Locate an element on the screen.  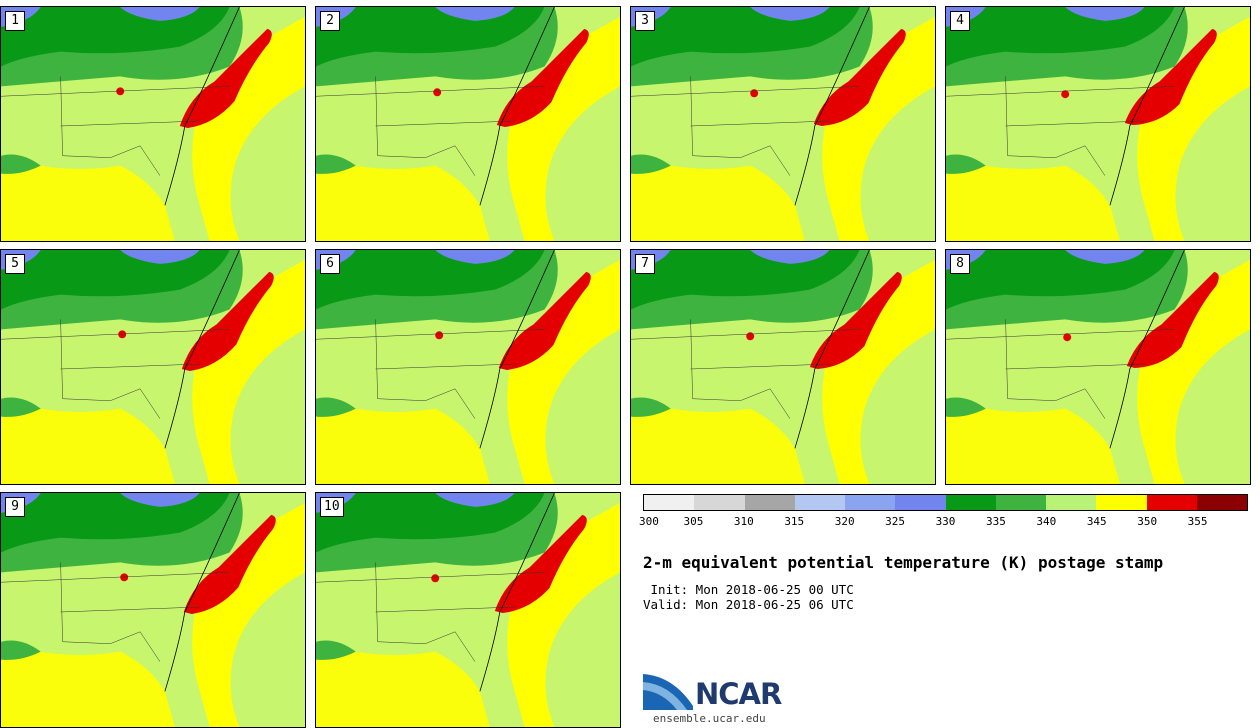
color-bar-tick-label: 320 is located at coordinates (844, 521).